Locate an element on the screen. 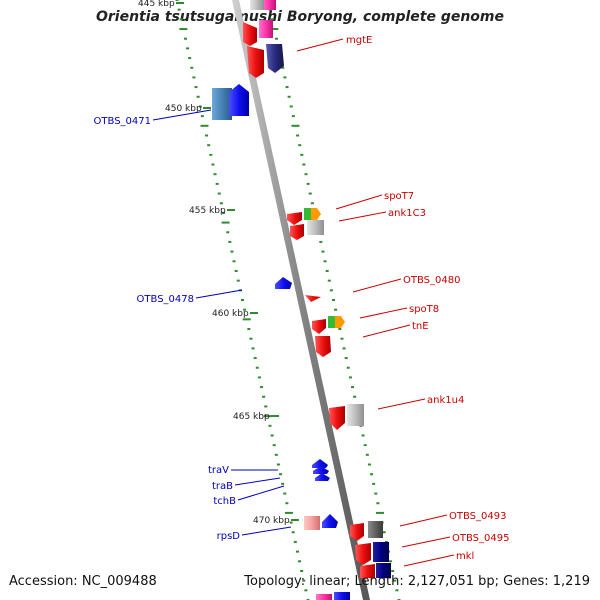 The height and width of the screenshot is (600, 600). accession-text: Accession: NC_009488 is located at coordinates (83, 581).